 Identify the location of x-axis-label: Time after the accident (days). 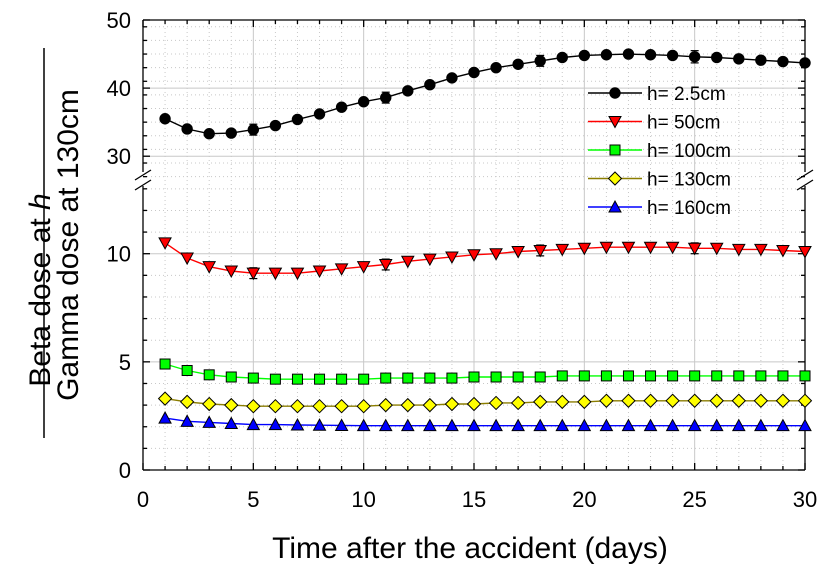
(470, 548).